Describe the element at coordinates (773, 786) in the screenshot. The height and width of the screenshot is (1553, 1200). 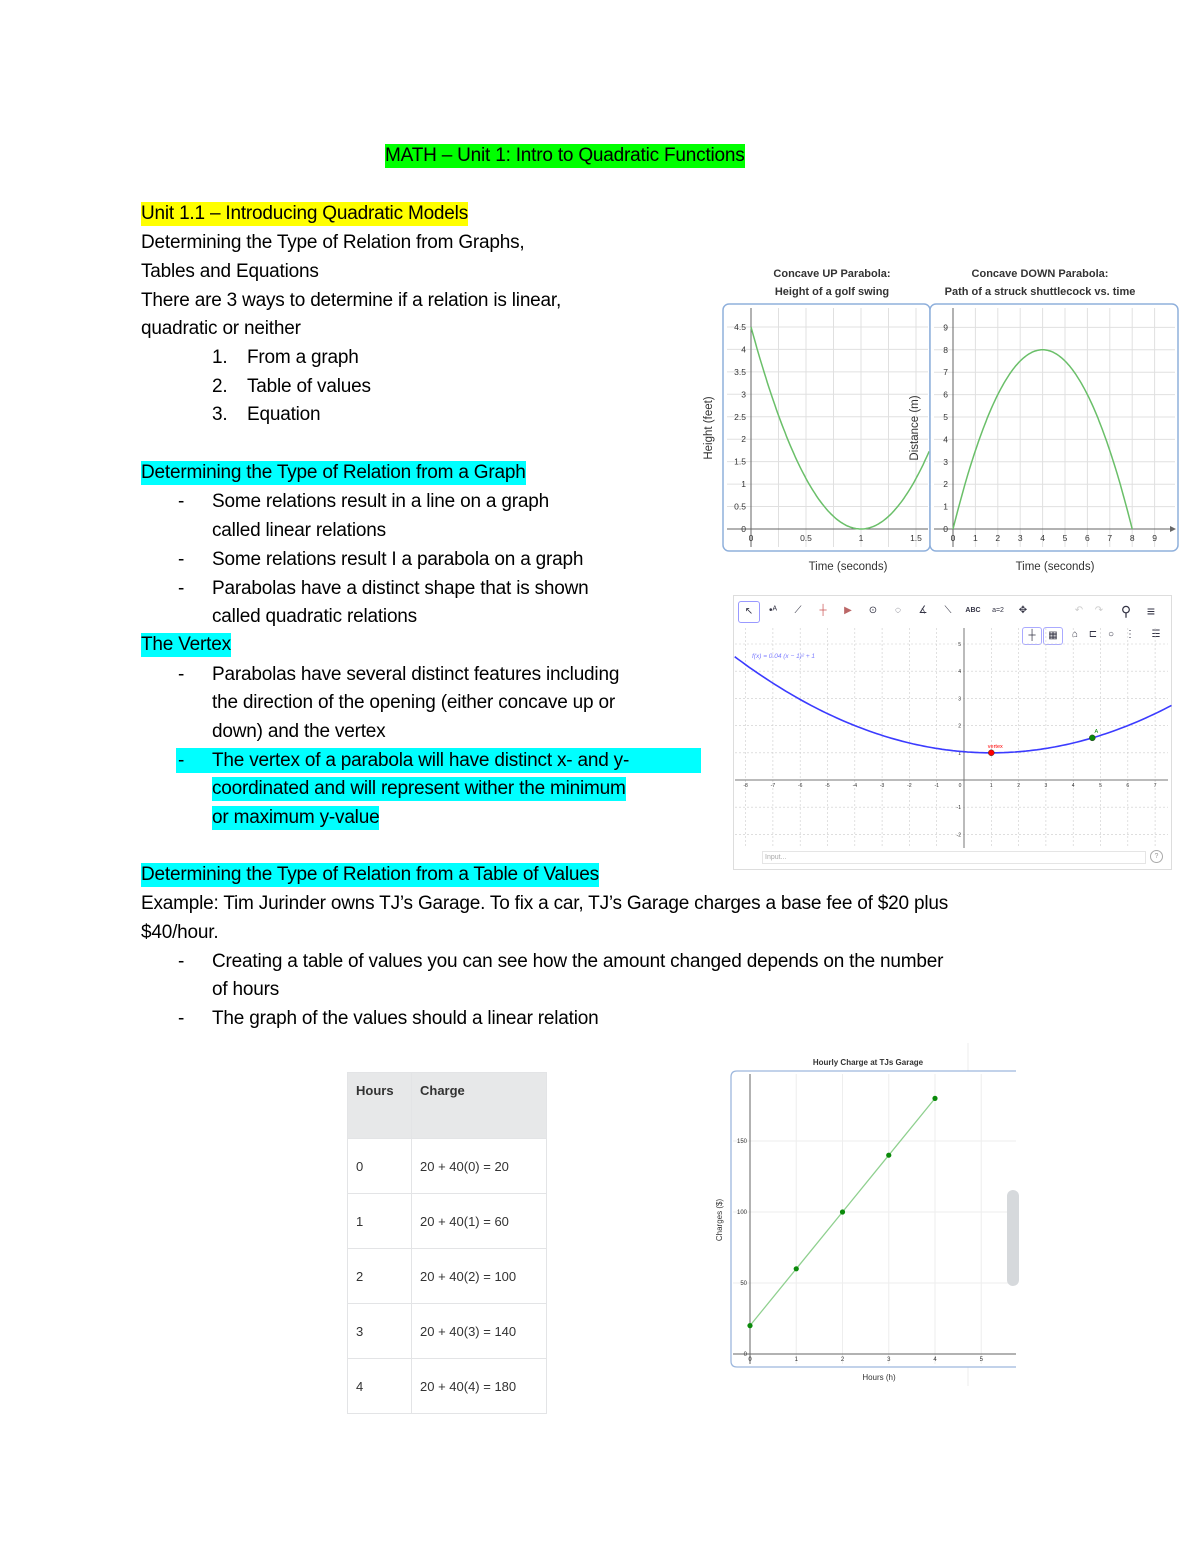
I see `x-tick-label: -7` at that location.